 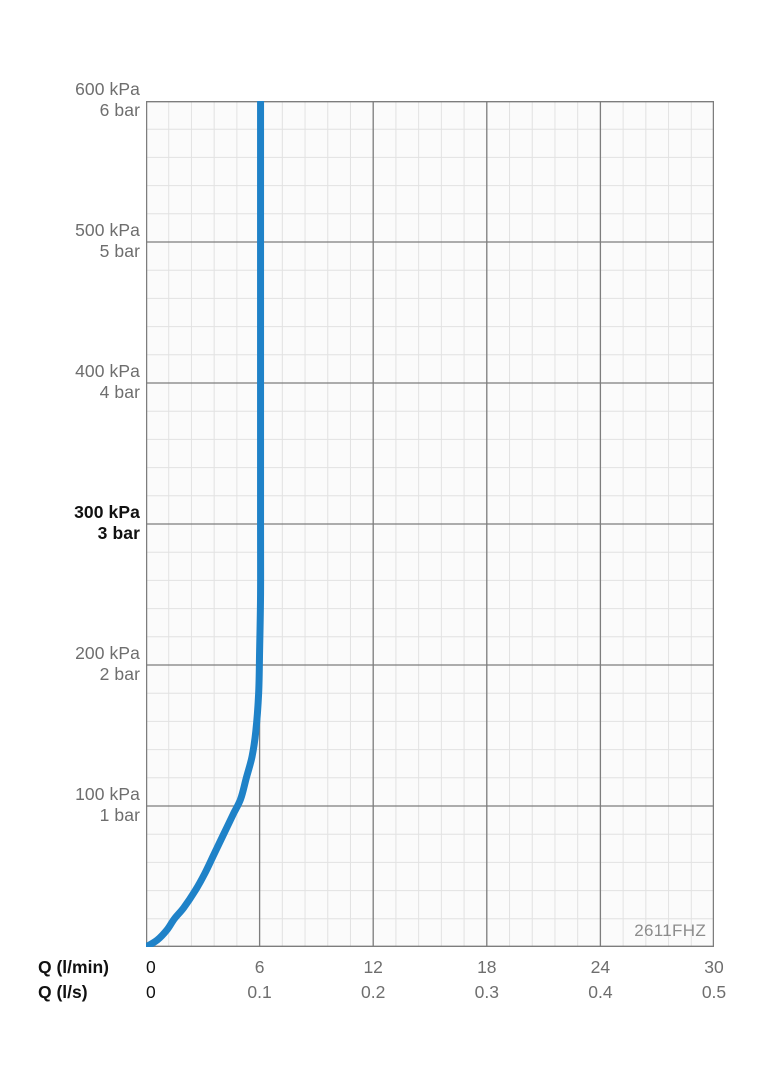 What do you see at coordinates (70, 523) in the screenshot?
I see `y-tick-label-300: 300 kPa 3 bar` at bounding box center [70, 523].